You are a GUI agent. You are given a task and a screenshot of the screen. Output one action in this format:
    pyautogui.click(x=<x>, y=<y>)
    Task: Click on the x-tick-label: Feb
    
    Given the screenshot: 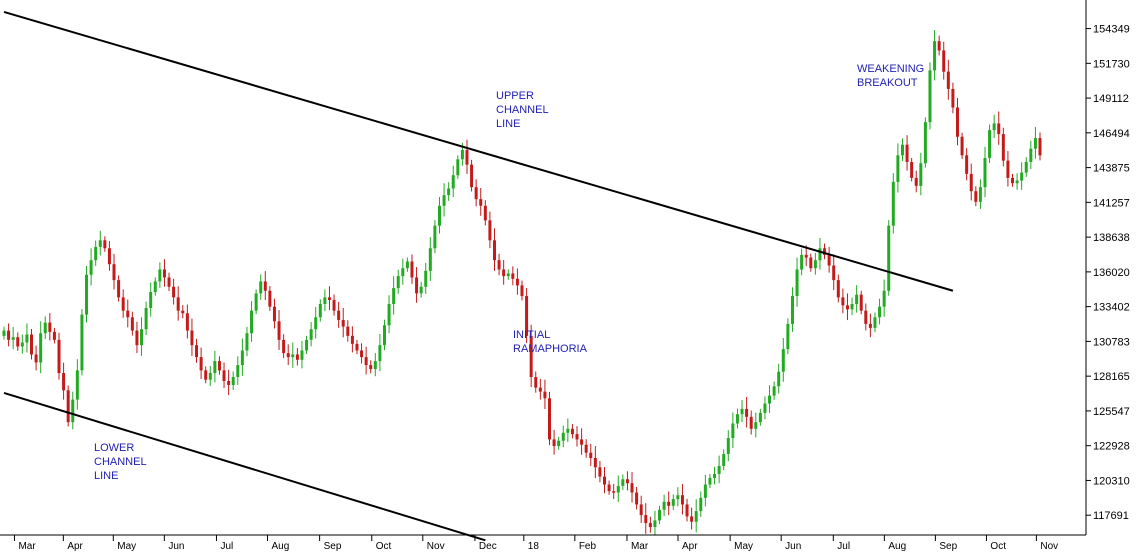 What is the action you would take?
    pyautogui.click(x=588, y=546)
    